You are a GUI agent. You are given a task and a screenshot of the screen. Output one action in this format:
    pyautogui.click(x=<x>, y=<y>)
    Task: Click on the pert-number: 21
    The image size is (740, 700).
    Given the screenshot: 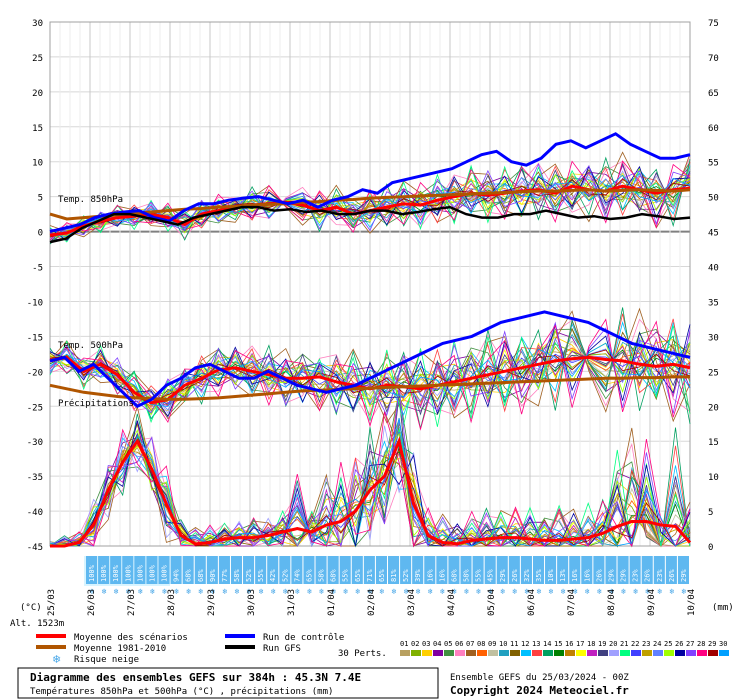 What is the action you would take?
    pyautogui.click(x=624, y=644)
    